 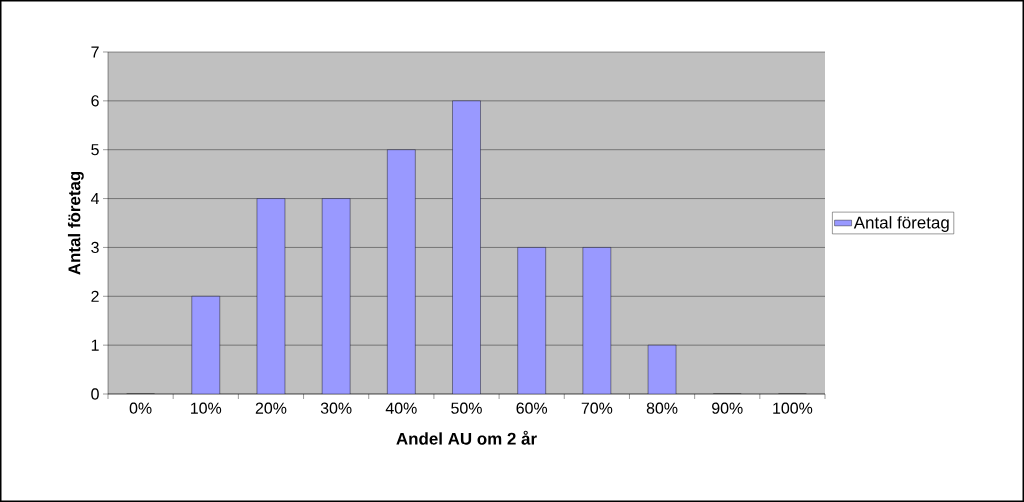 What do you see at coordinates (532, 408) in the screenshot?
I see `x-tick-label: 60%` at bounding box center [532, 408].